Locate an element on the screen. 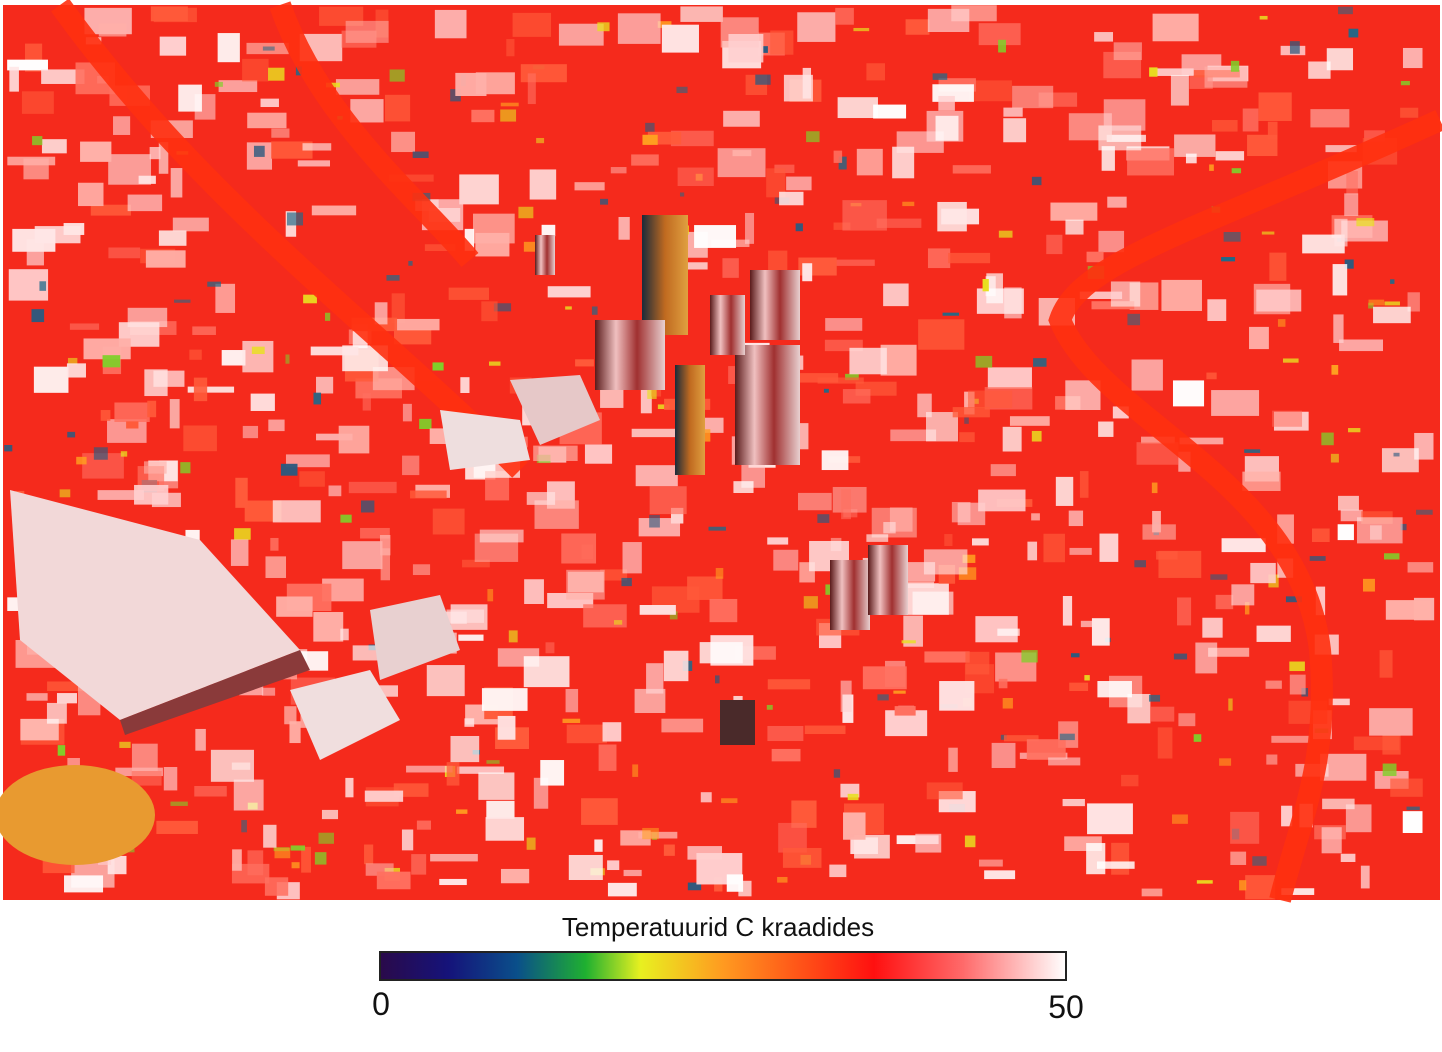 This screenshot has width=1442, height=1052. highway is located at coordinates (374, 134).